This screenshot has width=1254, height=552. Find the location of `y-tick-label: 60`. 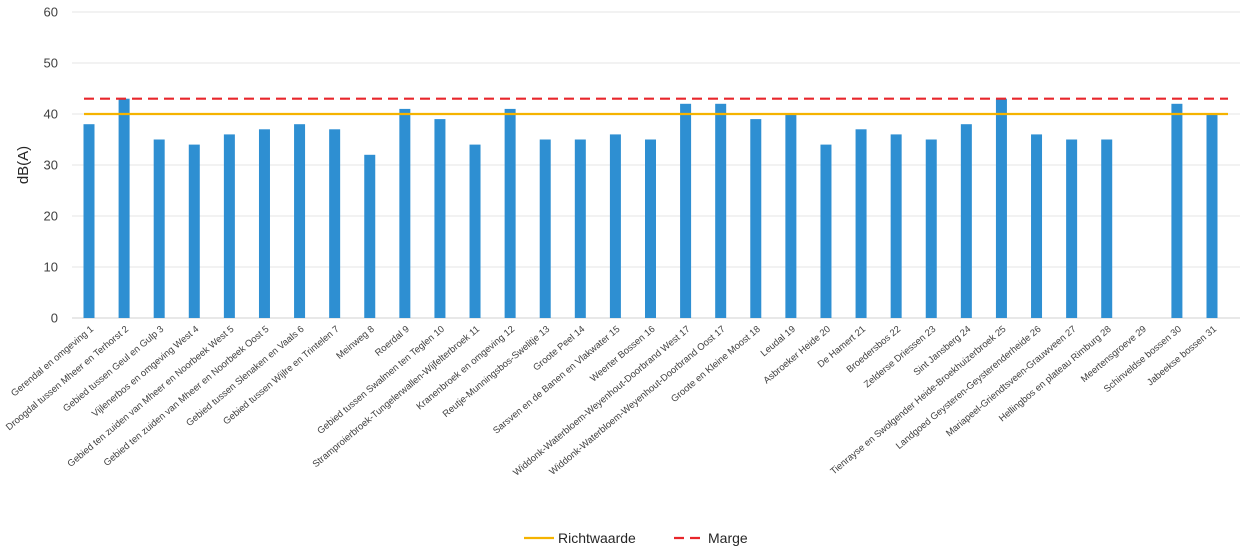

y-tick-label: 60 is located at coordinates (51, 12).